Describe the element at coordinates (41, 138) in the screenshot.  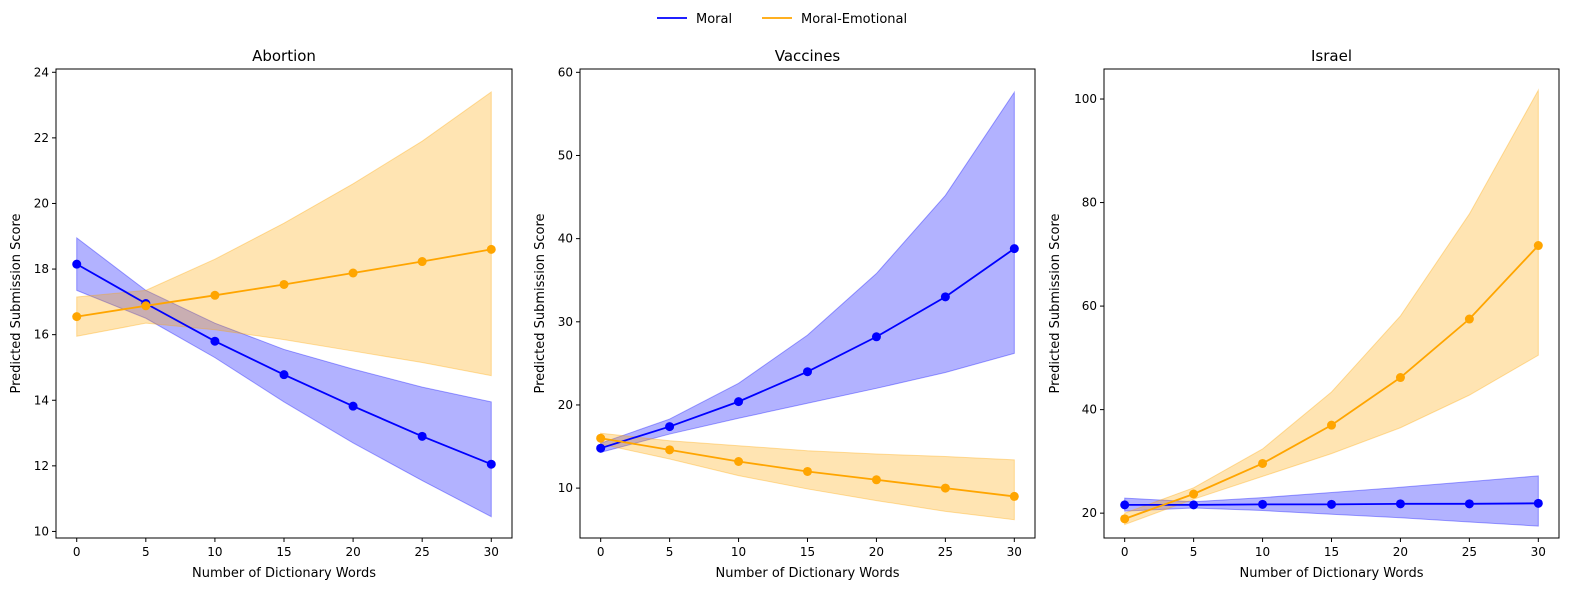
I see `y-tick-label: 22` at that location.